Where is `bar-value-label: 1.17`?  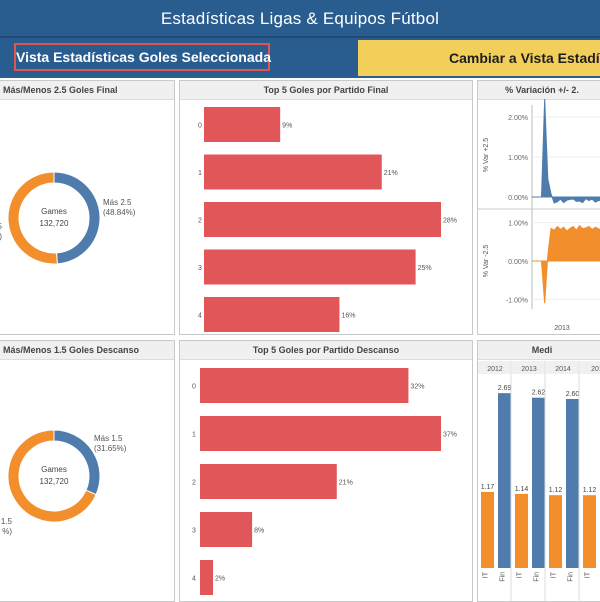 bar-value-label: 1.17 is located at coordinates (488, 487).